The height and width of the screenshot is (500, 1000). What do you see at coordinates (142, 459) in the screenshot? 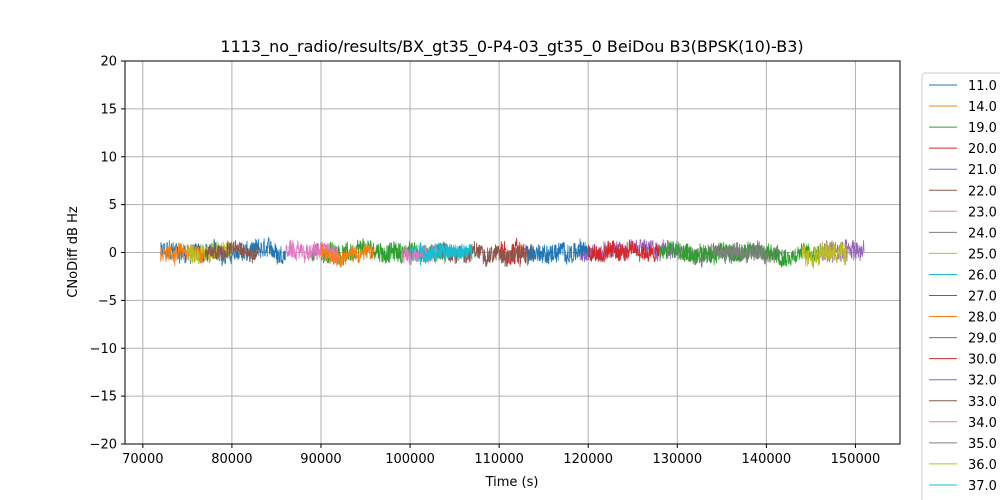
I see `x-tick-label: 70000` at bounding box center [142, 459].